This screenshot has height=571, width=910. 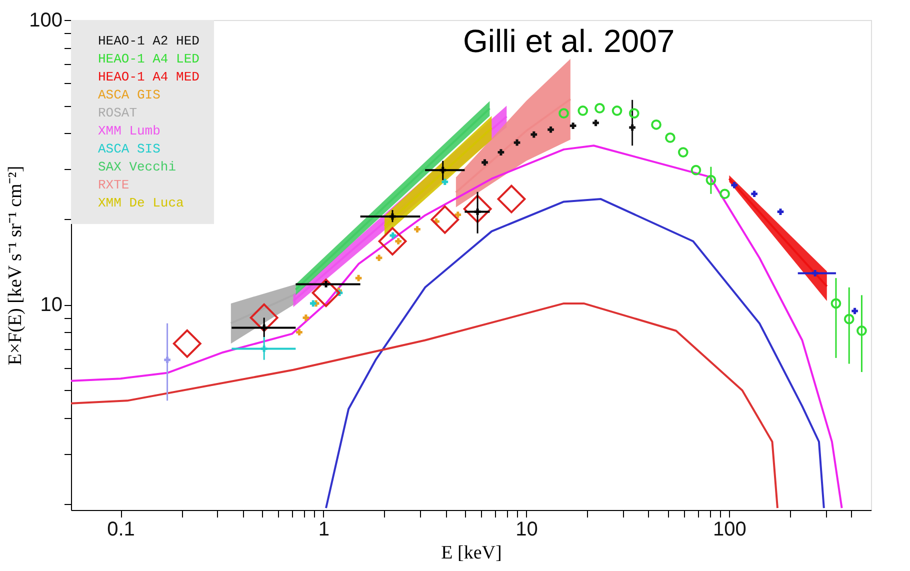 I want to click on x-tick-label: 1, so click(x=324, y=529).